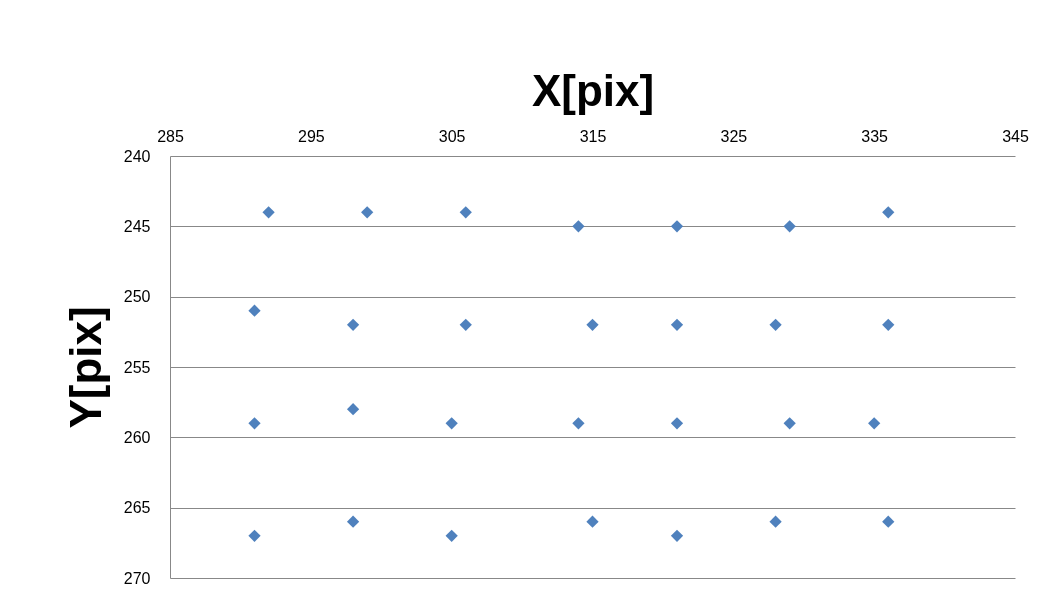  I want to click on x-tick-label: 345, so click(1015, 136).